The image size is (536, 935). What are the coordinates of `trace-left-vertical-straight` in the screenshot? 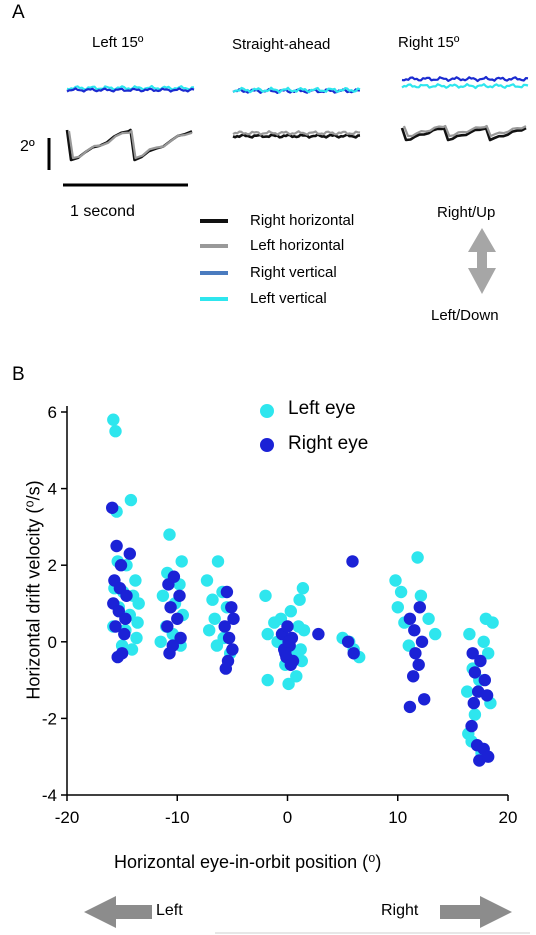 It's located at (296, 90).